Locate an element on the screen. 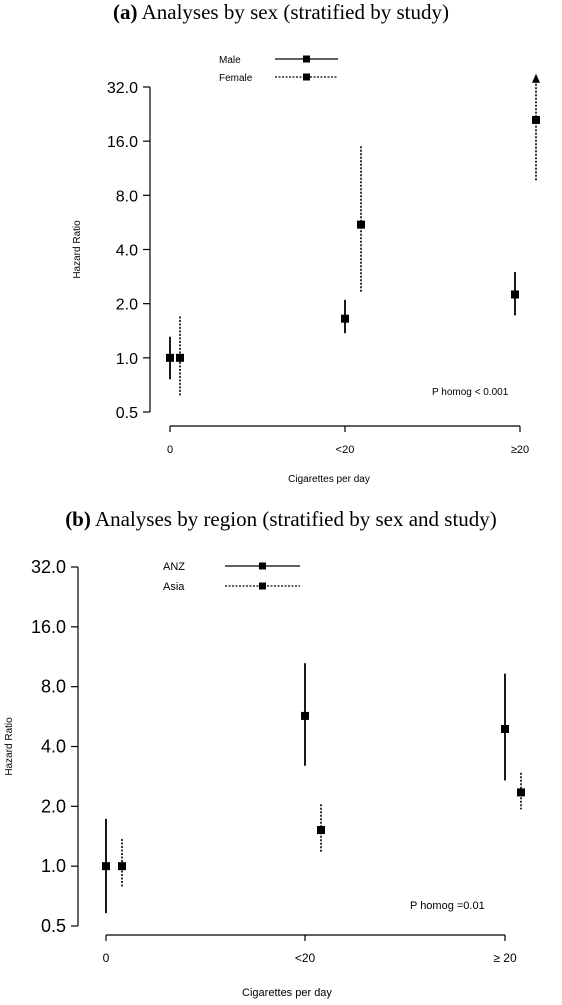 This screenshot has width=562, height=1005. panel-a-label: (a) is located at coordinates (125, 12).